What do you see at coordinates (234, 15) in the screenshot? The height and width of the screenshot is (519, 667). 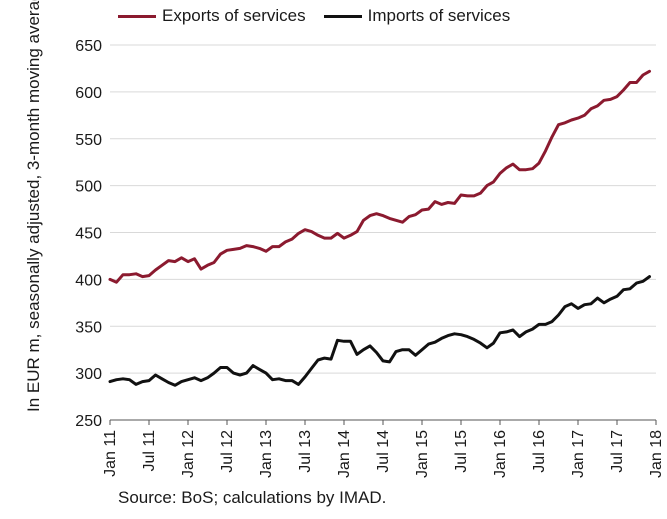 I see `legend-label-exports: Exports of services` at bounding box center [234, 15].